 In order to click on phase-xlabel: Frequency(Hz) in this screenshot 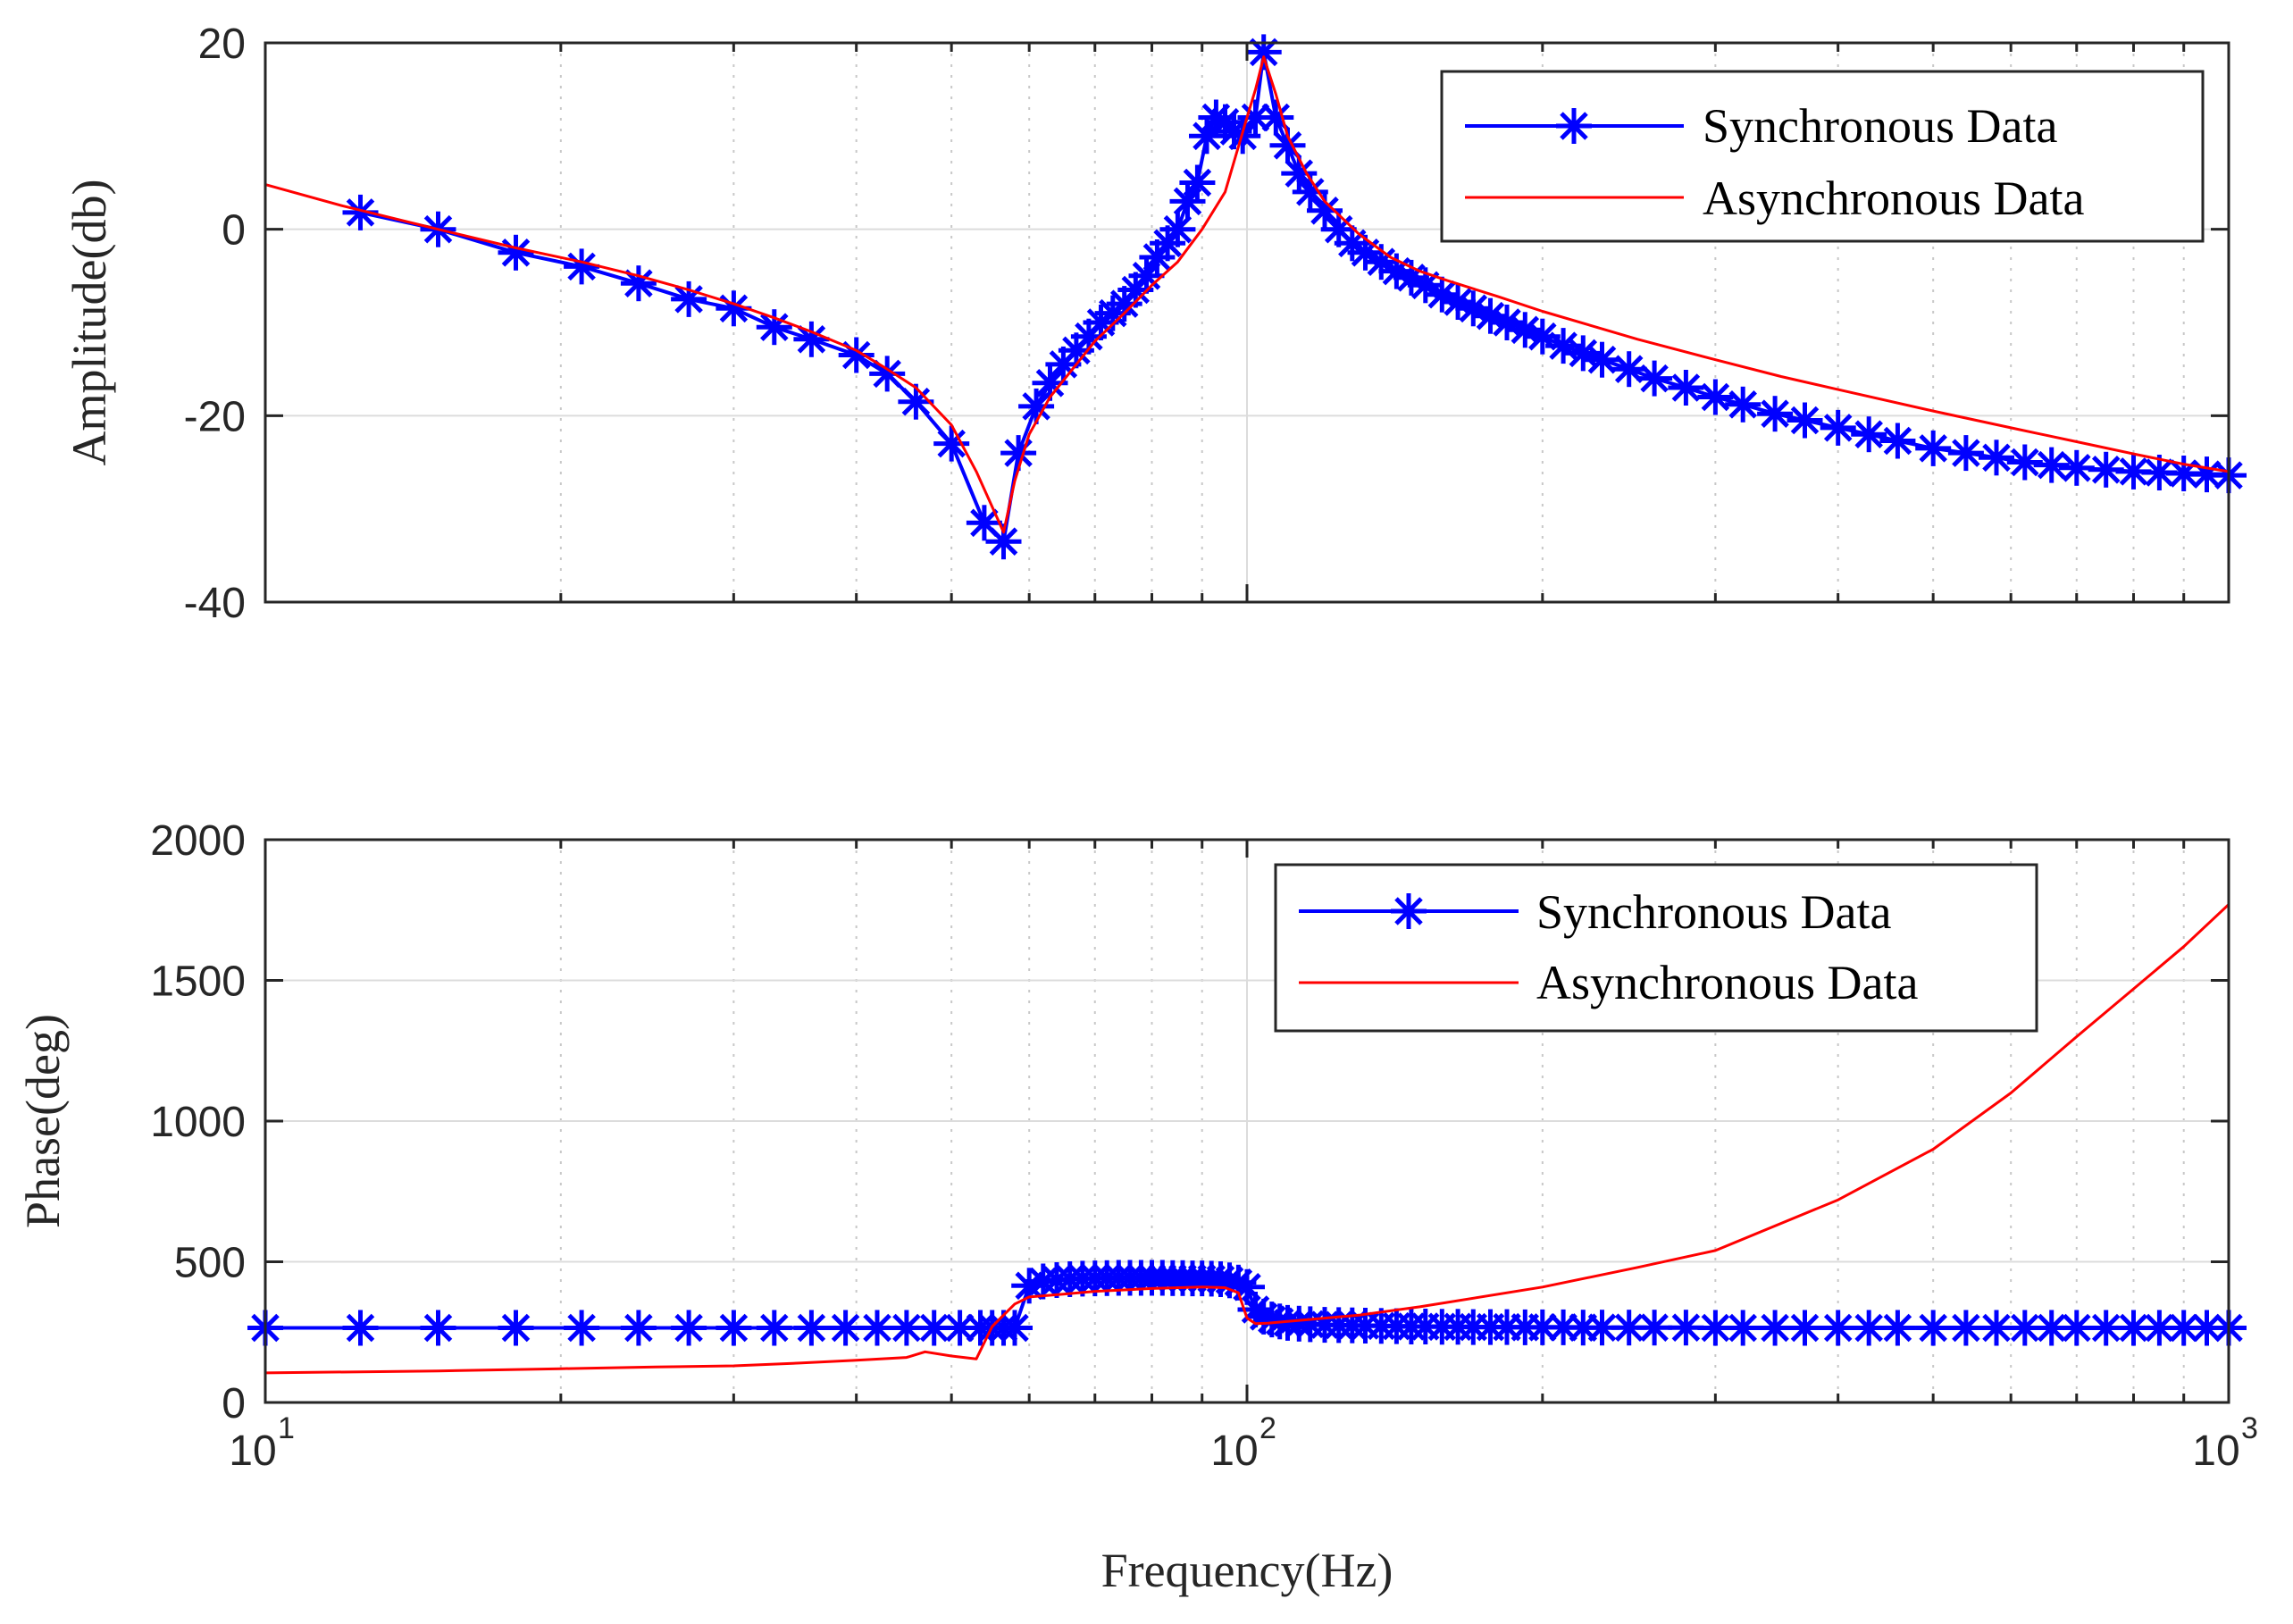, I will do `click(1247, 1571)`.